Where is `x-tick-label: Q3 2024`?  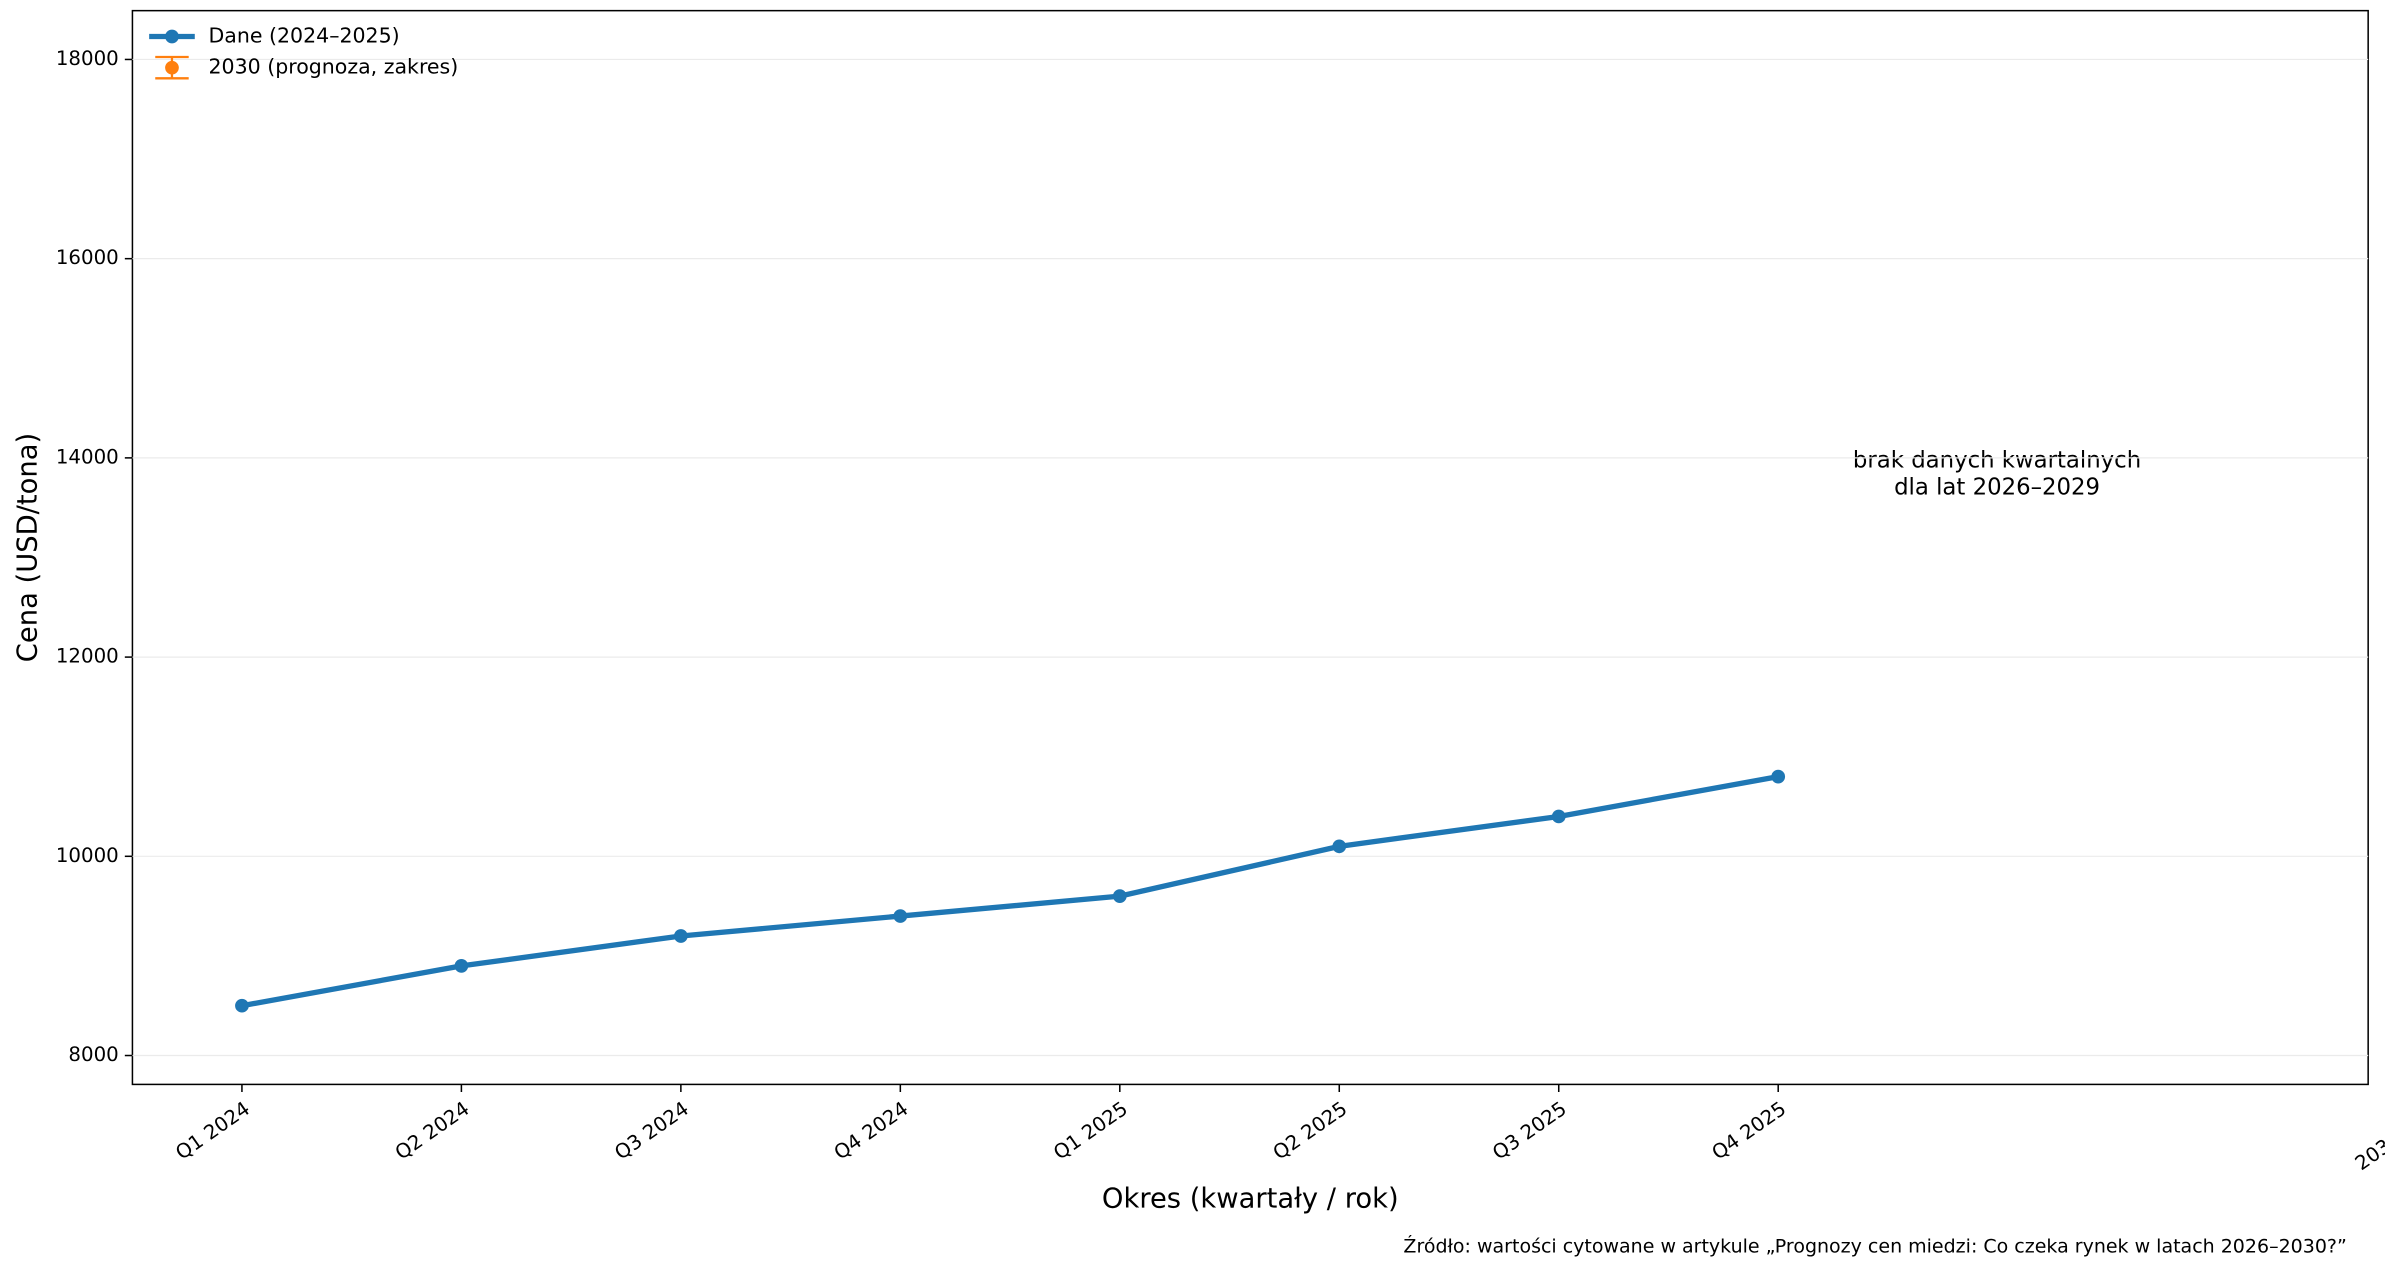 x-tick-label: Q3 2024 is located at coordinates (651, 1130).